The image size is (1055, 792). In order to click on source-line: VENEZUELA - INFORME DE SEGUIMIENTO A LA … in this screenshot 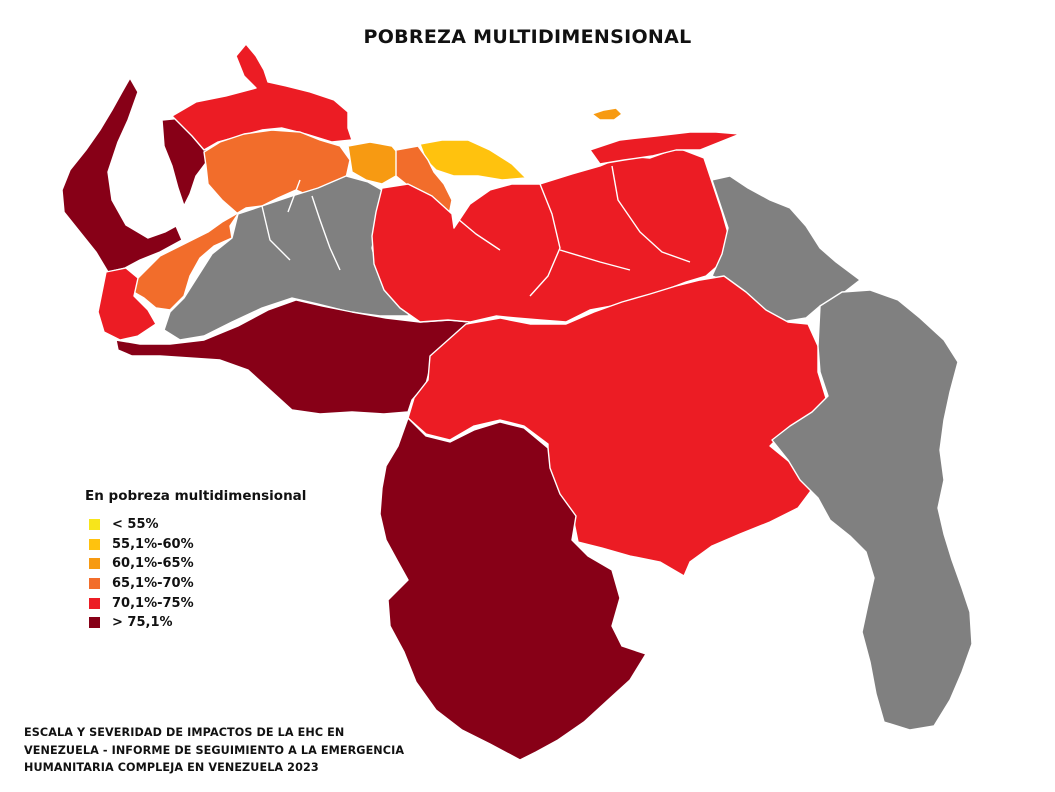, I will do `click(214, 750)`.